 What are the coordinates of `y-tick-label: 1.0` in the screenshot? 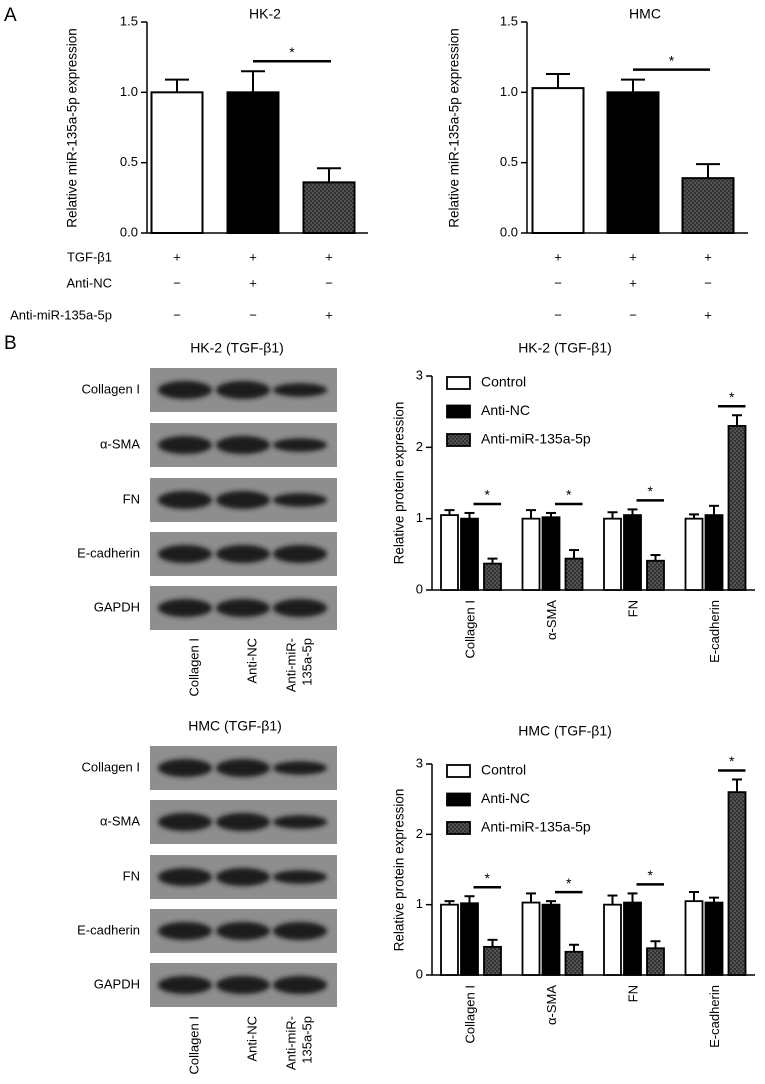 It's located at (509, 91).